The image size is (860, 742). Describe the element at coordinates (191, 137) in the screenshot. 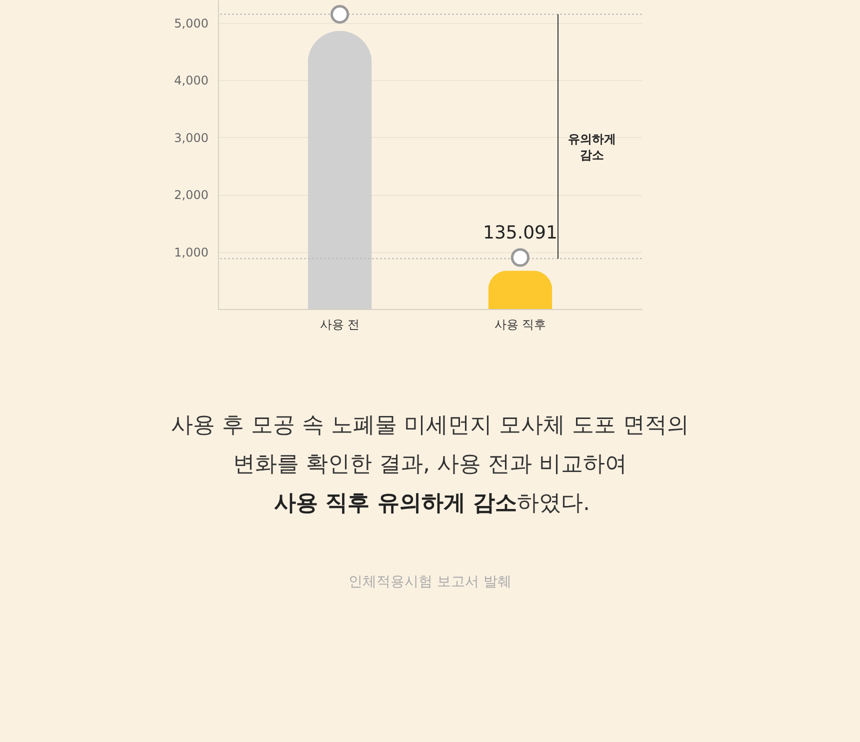

I see `y-tick-label: 3,000` at that location.